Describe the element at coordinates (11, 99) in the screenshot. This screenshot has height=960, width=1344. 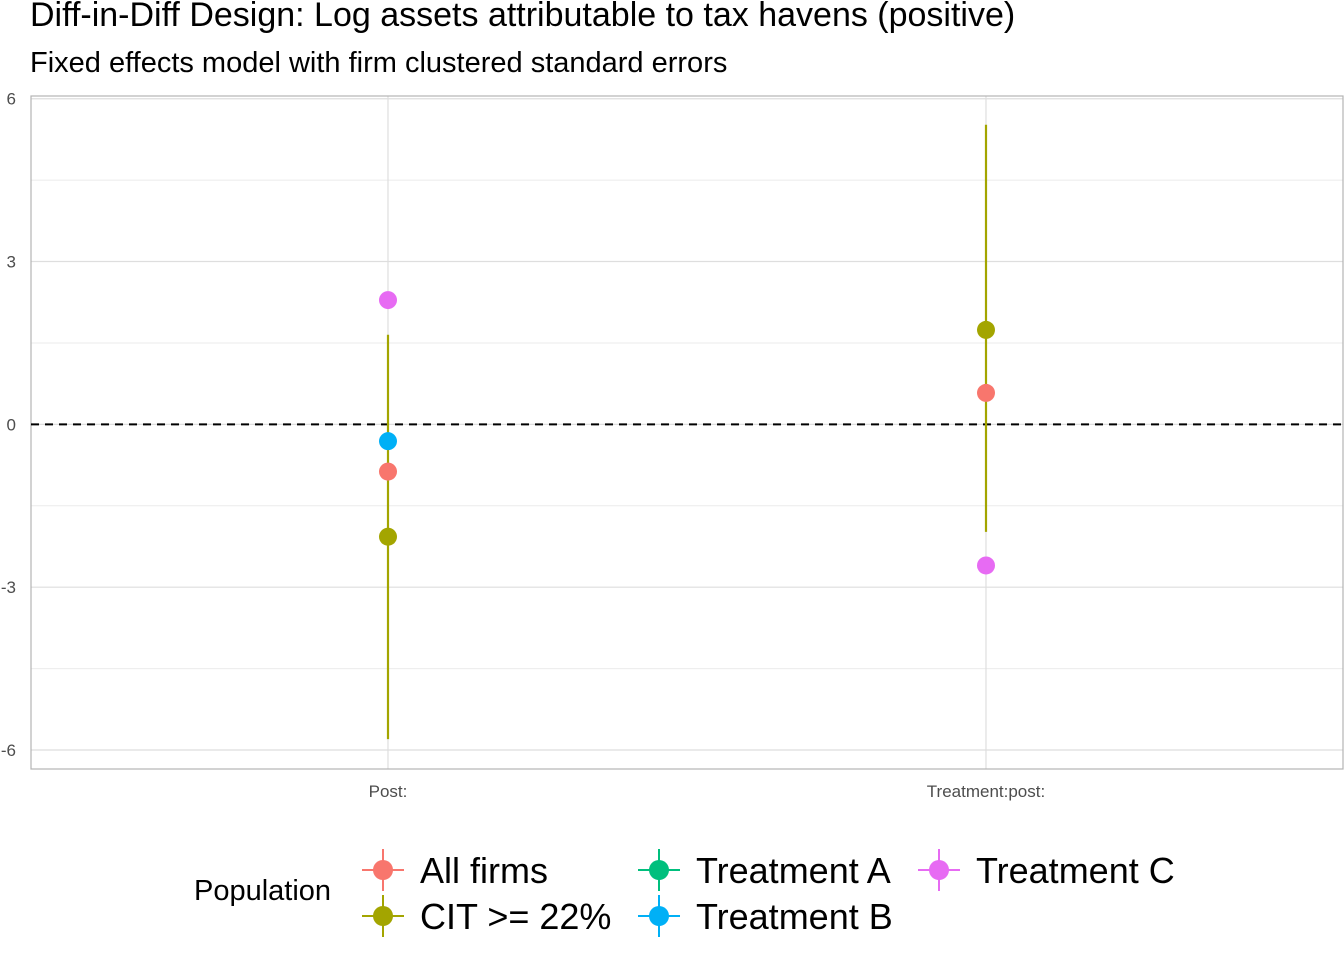
I see `y-tick-label: 6` at that location.